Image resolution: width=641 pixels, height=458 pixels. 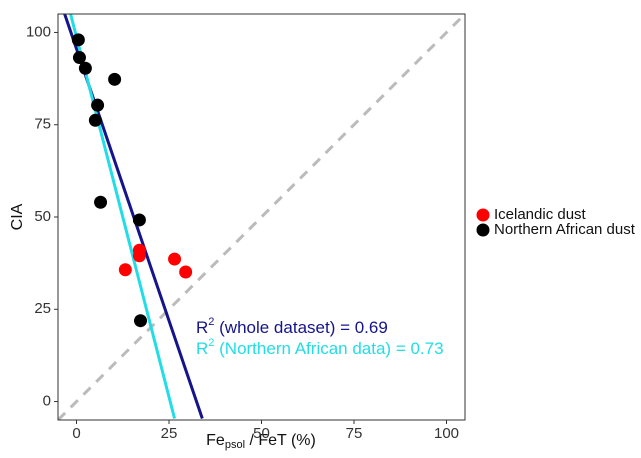 What do you see at coordinates (235, 445) in the screenshot?
I see `x-label-sub: psol` at bounding box center [235, 445].